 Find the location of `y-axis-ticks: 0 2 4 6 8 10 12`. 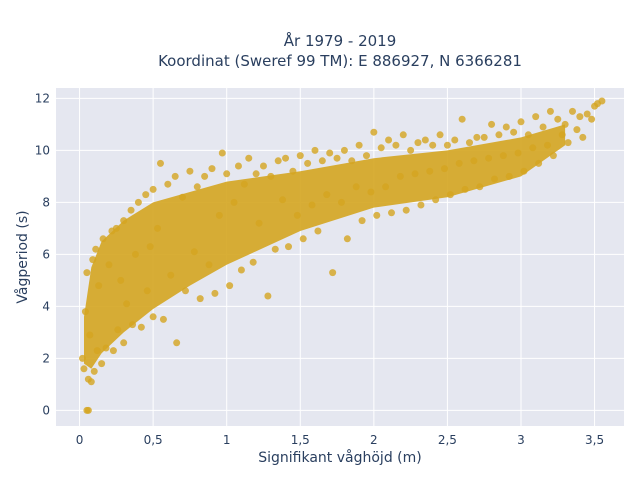

y-axis-ticks: 0 2 4 6 8 10 12 is located at coordinates (42, 254).